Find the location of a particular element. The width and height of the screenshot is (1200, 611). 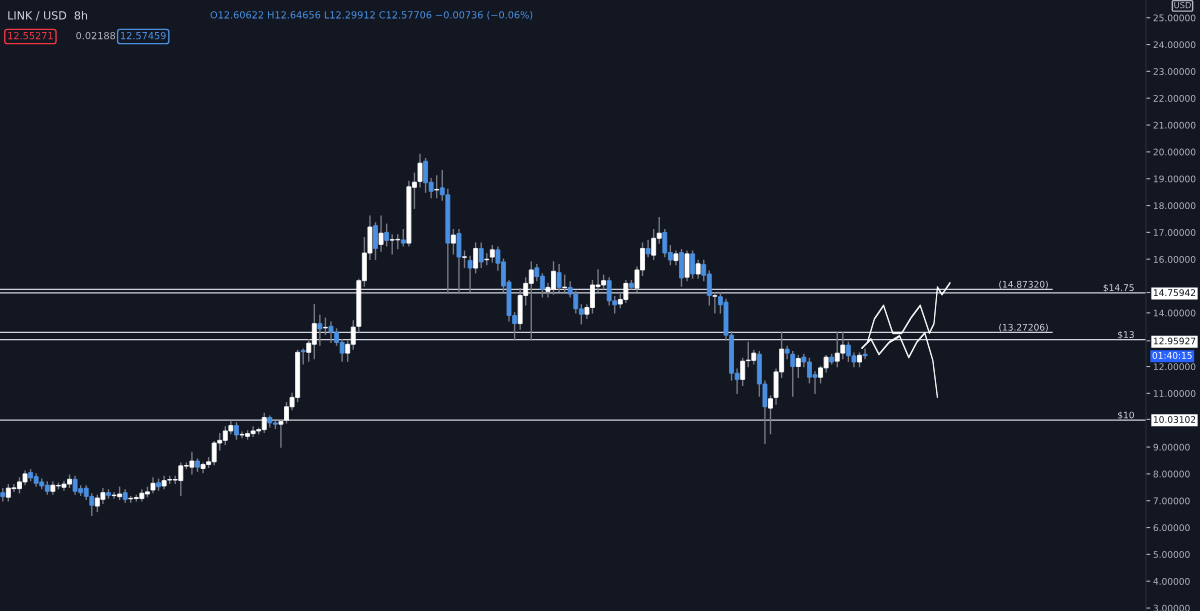

annotation: 12.55271 is located at coordinates (30, 35).